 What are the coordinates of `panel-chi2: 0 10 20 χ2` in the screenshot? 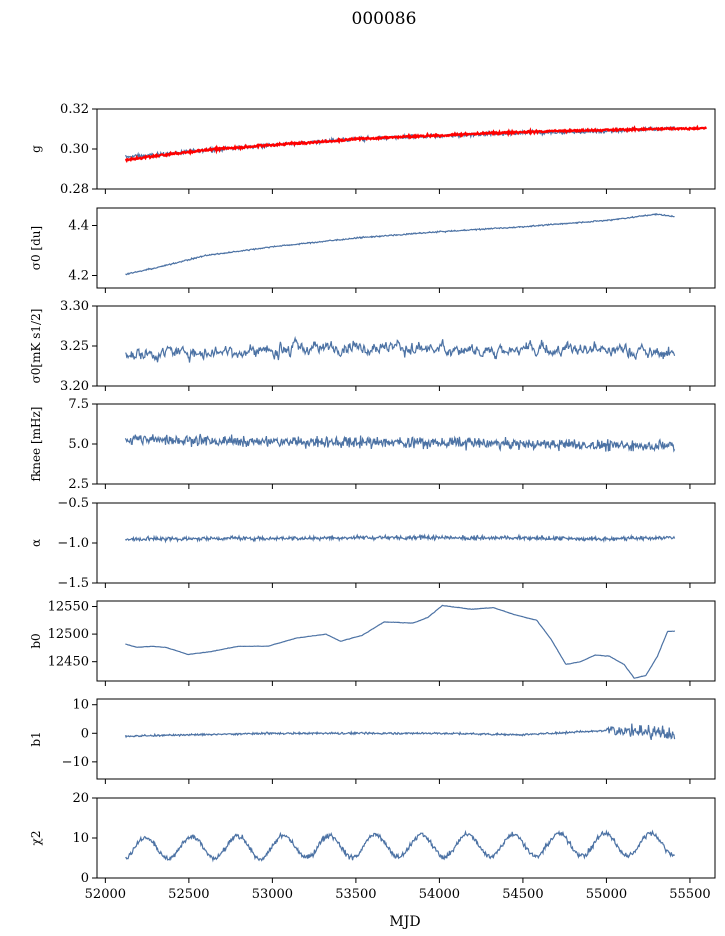 It's located at (372, 838).